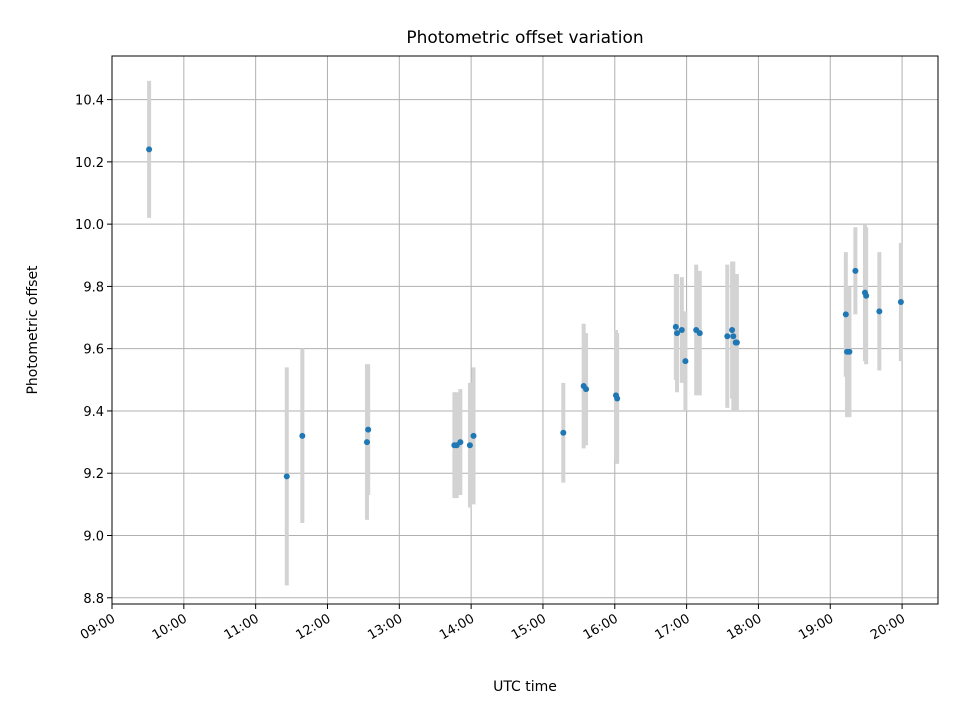 This screenshot has width=960, height=720. Describe the element at coordinates (524, 38) in the screenshot. I see `chart-title: Photometric offset variation` at that location.